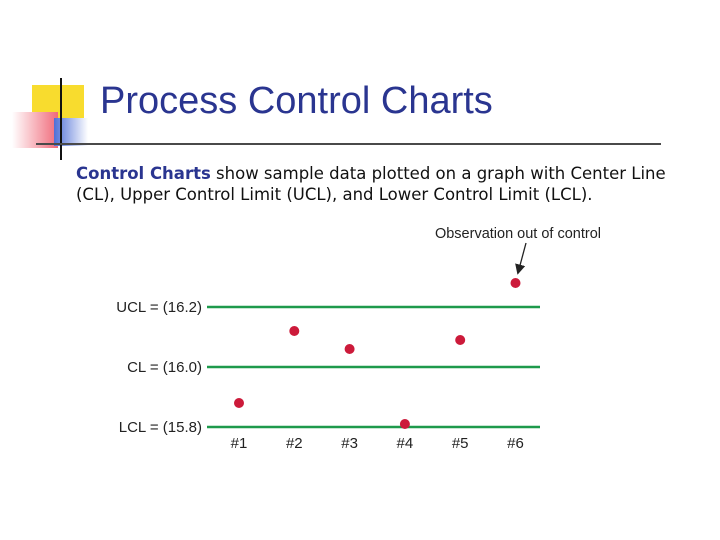 This screenshot has width=720, height=540. I want to click on annotation-label: Observation out of control, so click(518, 234).